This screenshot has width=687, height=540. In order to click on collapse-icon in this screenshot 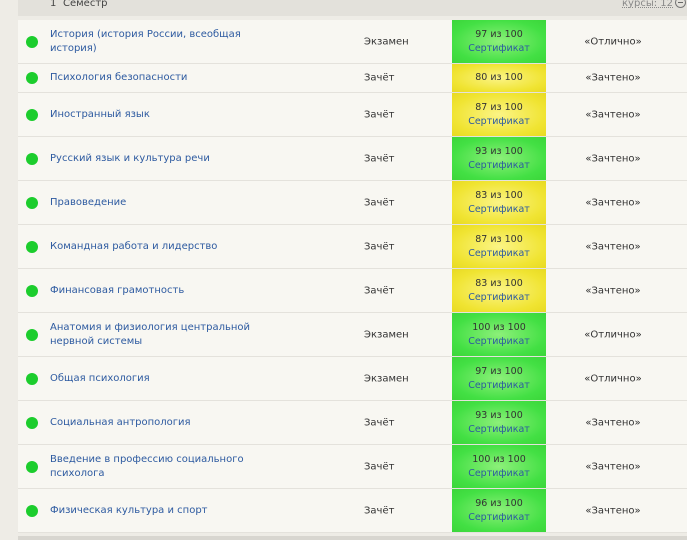, I will do `click(680, 4)`.